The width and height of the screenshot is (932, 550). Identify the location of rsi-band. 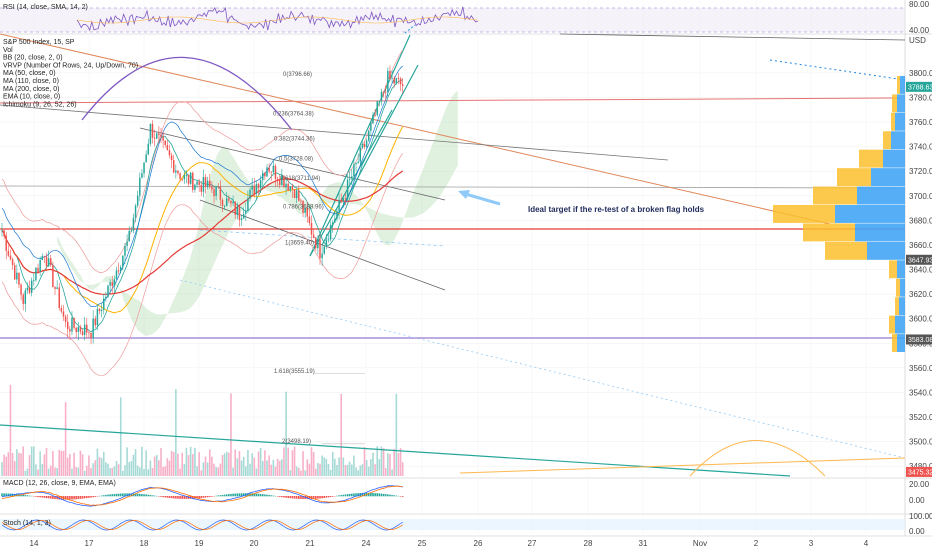
(452, 20).